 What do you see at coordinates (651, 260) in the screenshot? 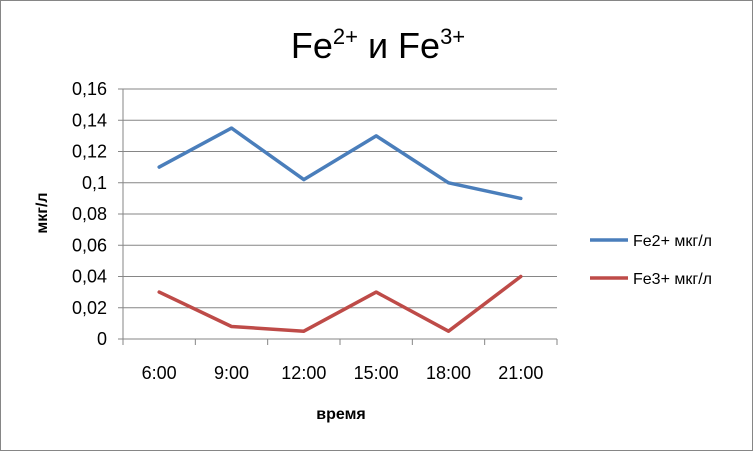
I see `legend: Fe2+ мкг/л Fe3+ мкг/л` at bounding box center [651, 260].